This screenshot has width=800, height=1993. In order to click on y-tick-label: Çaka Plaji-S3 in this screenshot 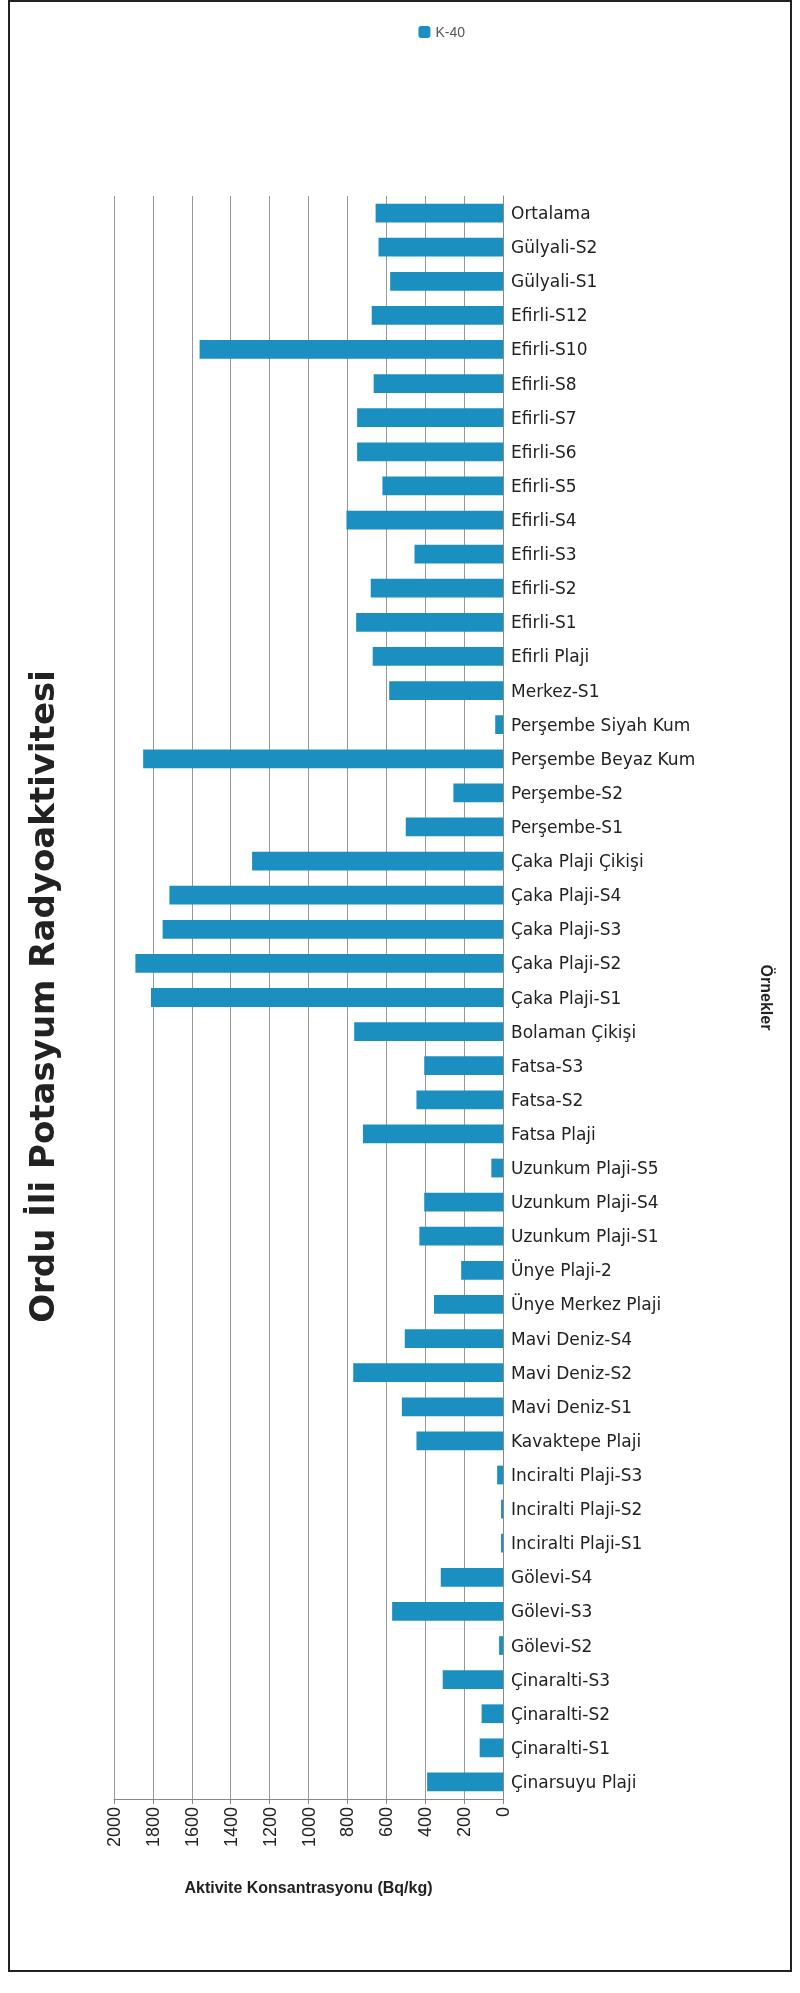, I will do `click(566, 929)`.